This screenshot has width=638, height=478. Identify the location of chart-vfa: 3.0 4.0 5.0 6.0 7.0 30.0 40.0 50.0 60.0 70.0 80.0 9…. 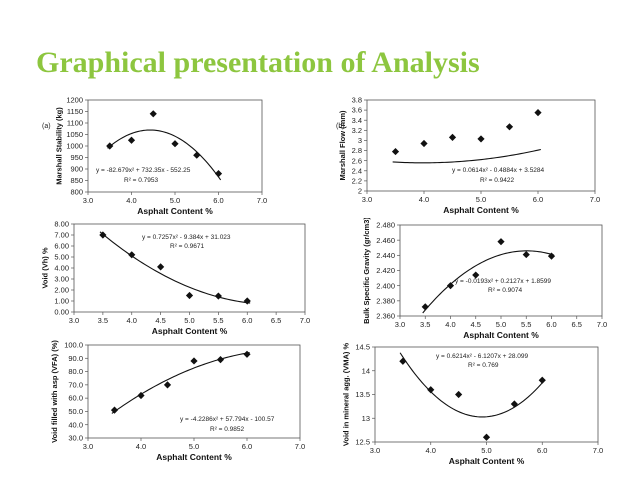
(177, 401).